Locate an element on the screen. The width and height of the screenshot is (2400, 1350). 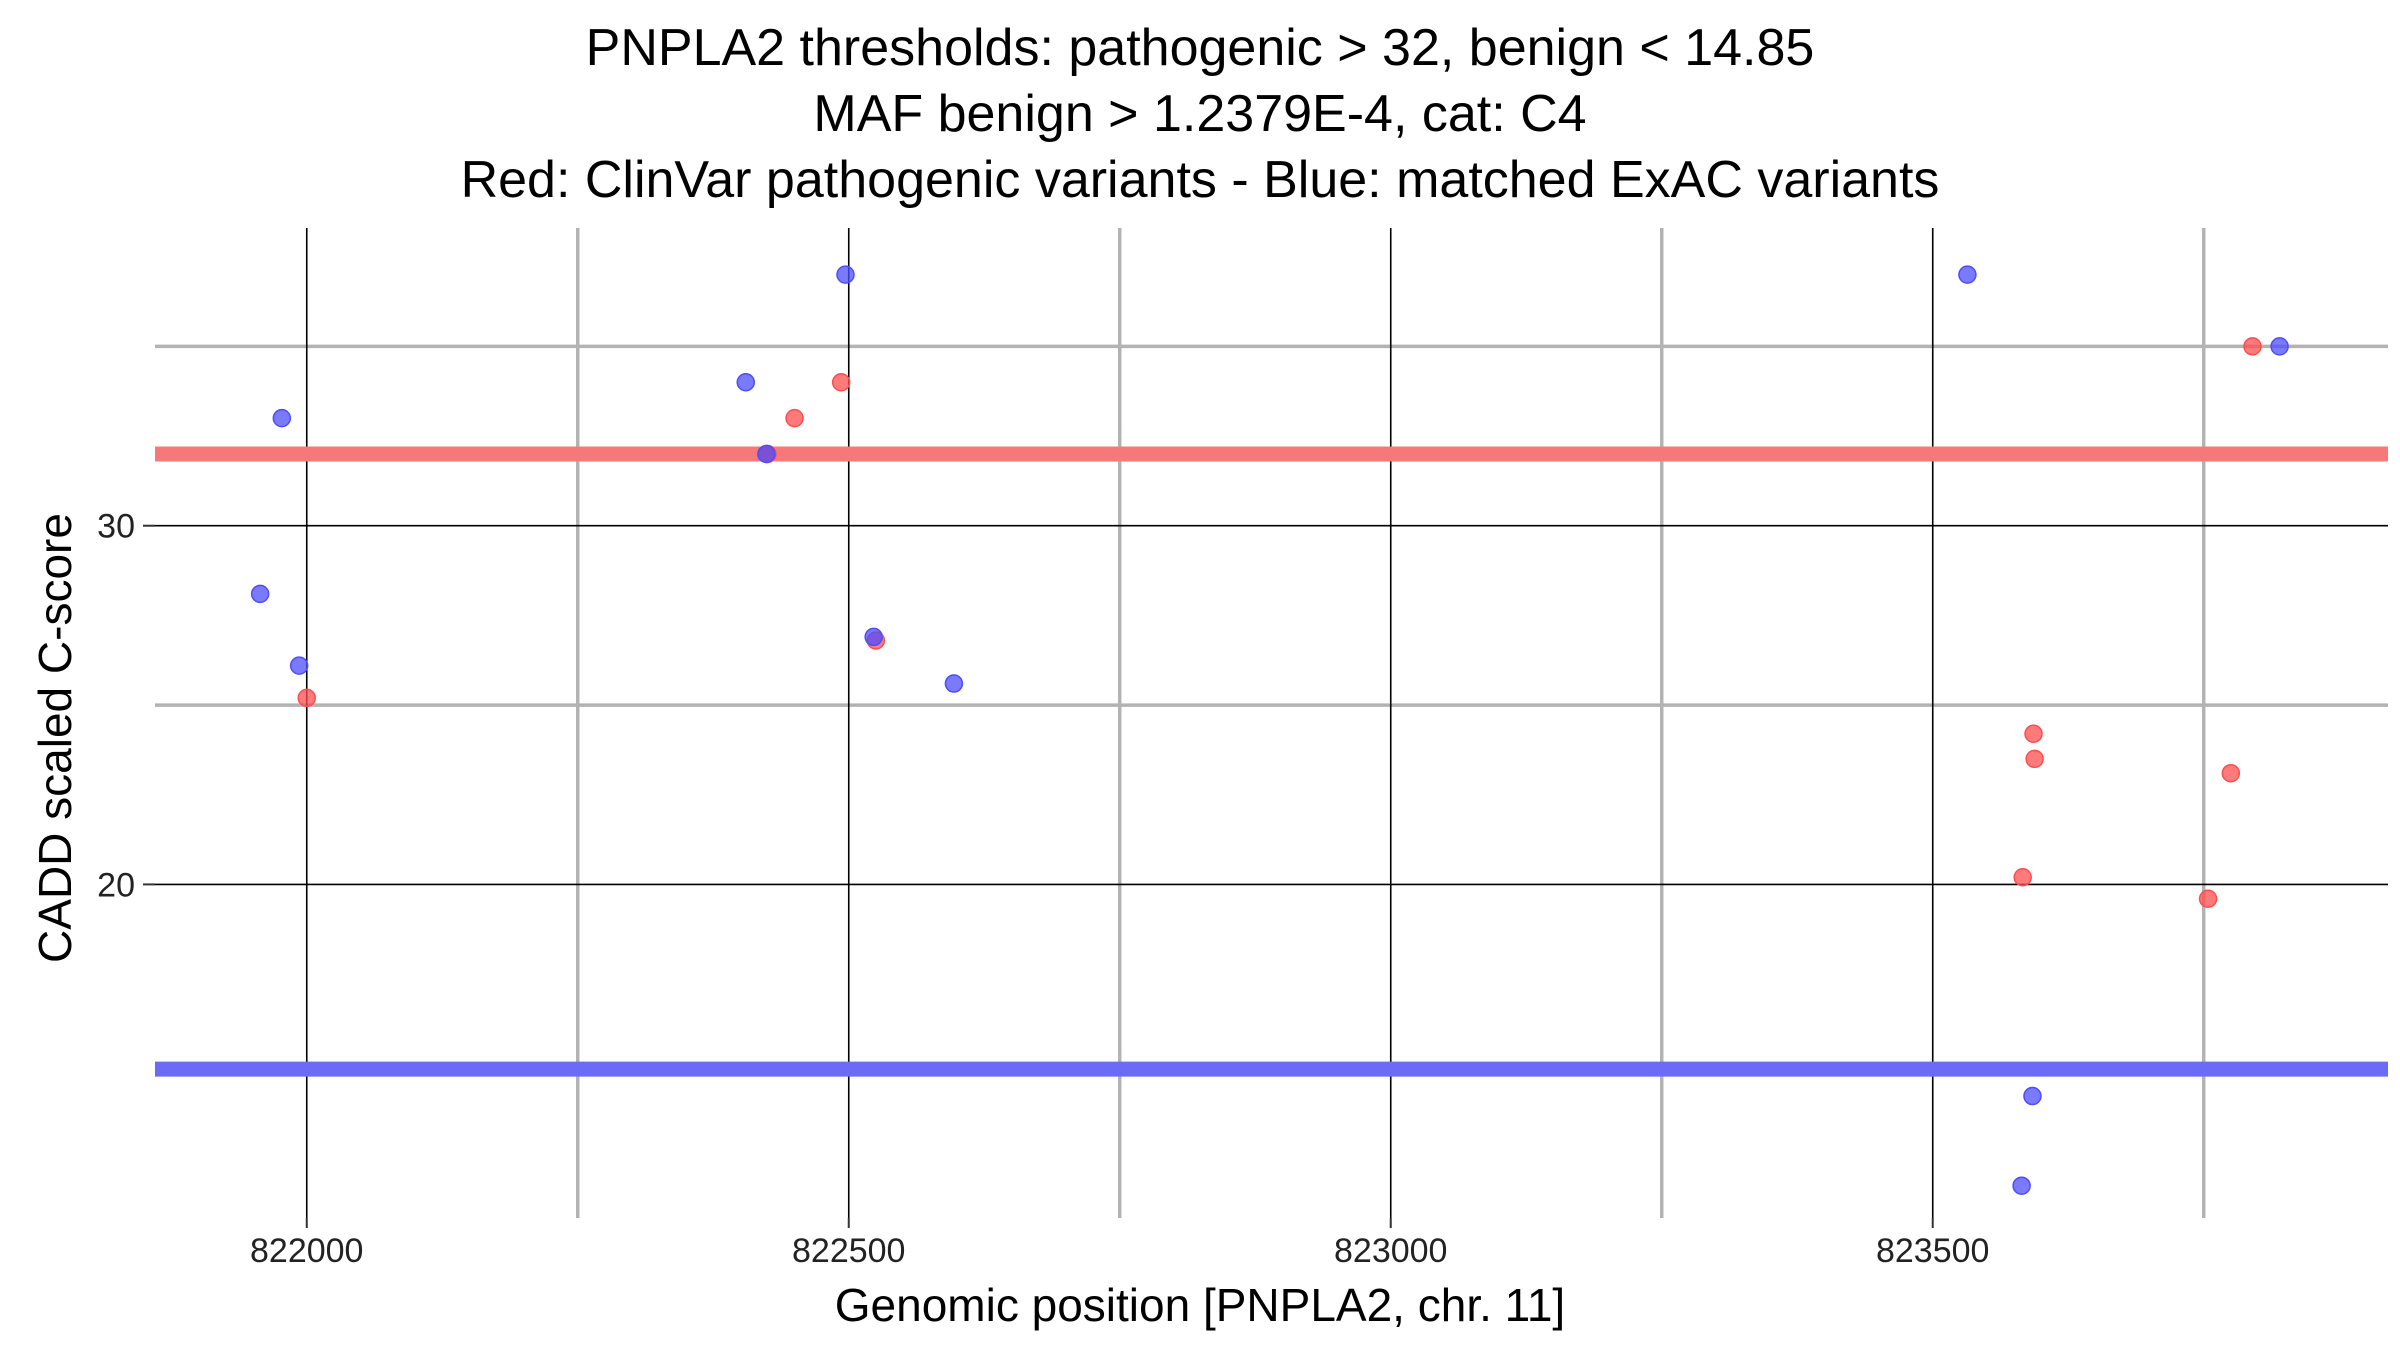
x-axis-title: Genomic position [PNPLA2, chr. 11] is located at coordinates (1200, 1305).